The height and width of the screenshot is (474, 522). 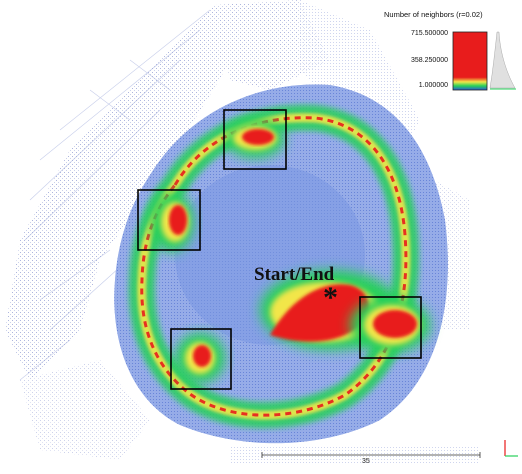 I want to click on scale-bar, so click(x=371, y=455).